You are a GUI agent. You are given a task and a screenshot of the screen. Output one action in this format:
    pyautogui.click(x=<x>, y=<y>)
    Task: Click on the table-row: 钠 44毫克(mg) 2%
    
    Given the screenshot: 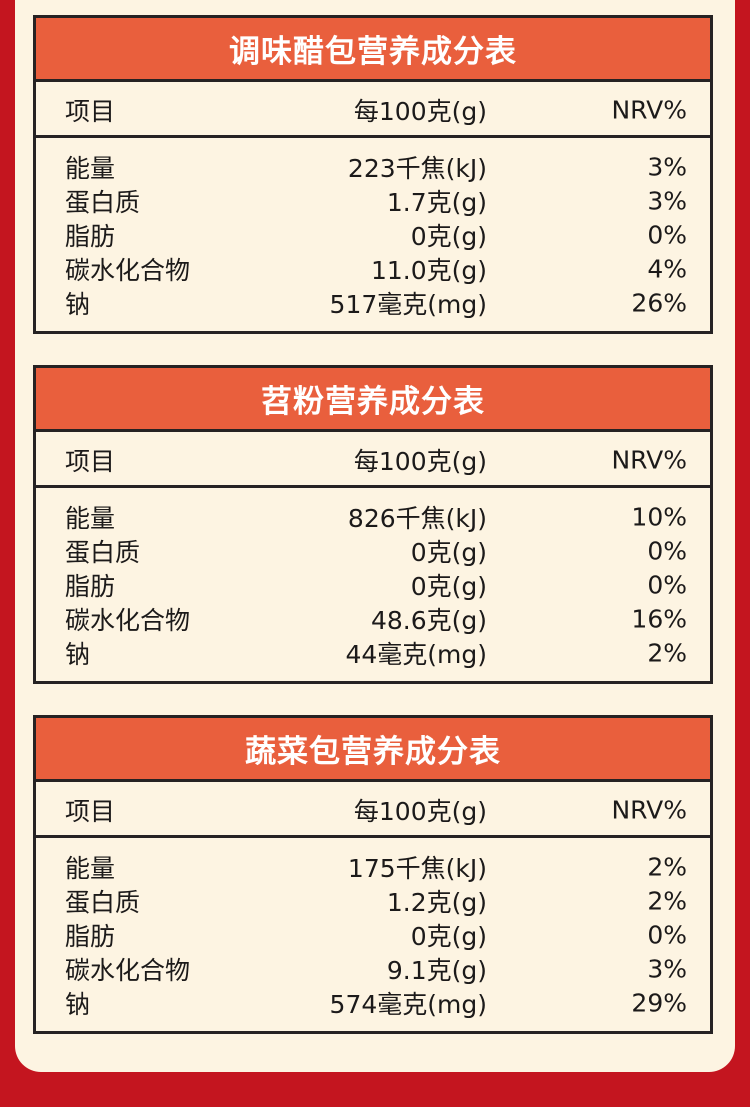 What is the action you would take?
    pyautogui.click(x=373, y=653)
    